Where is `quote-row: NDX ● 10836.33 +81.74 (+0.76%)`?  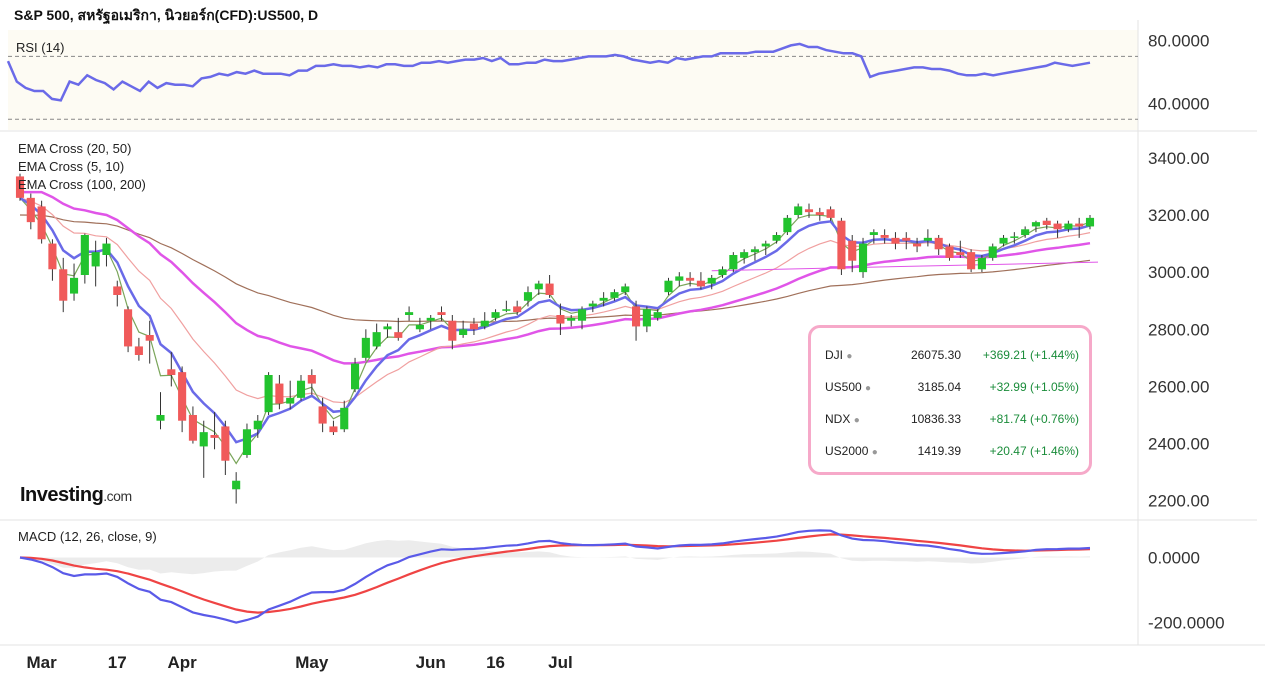
quote-row: NDX ● 10836.33 +81.74 (+0.76%) is located at coordinates (952, 419).